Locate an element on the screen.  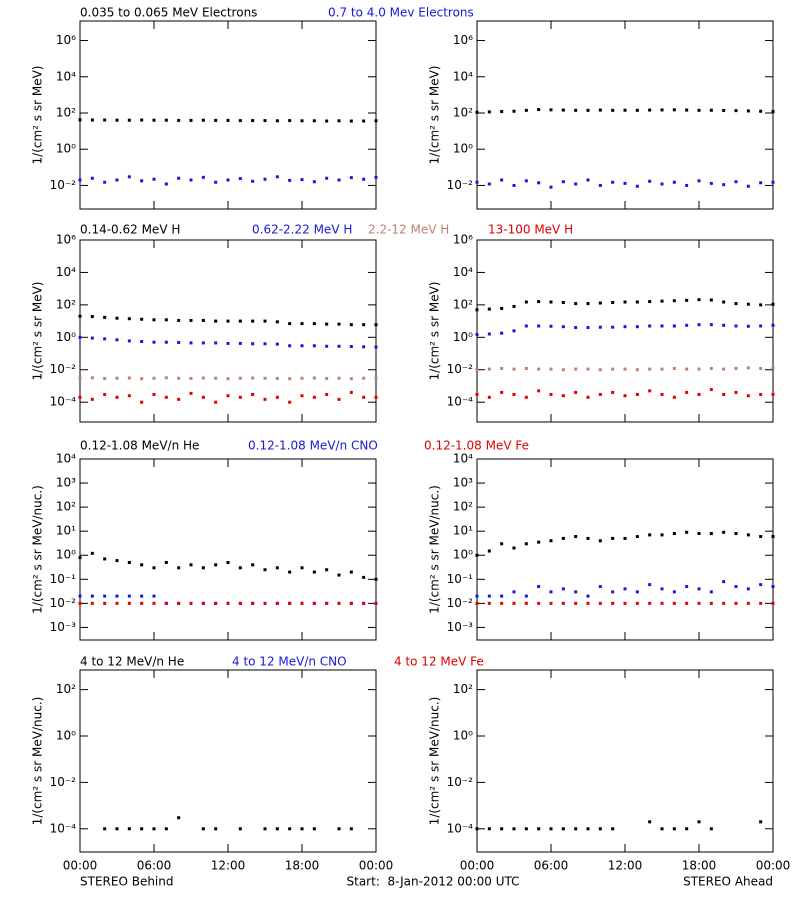
y-axis-label: 1/(cm² s sr MeV) is located at coordinates (38, 115).